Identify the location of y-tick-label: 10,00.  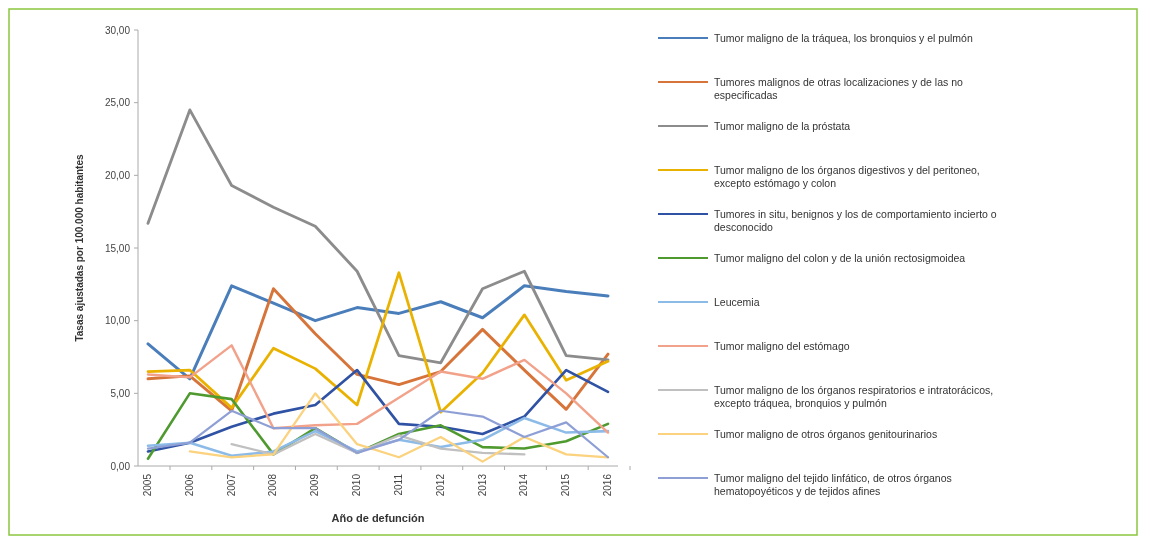
(117, 321).